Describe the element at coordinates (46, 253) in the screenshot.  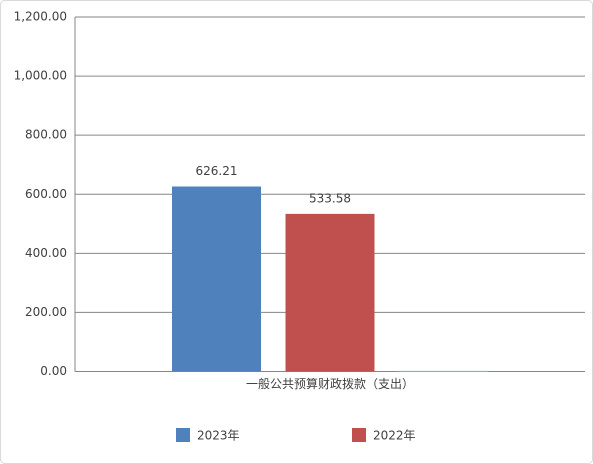
I see `y-tick-label: 400.00` at that location.